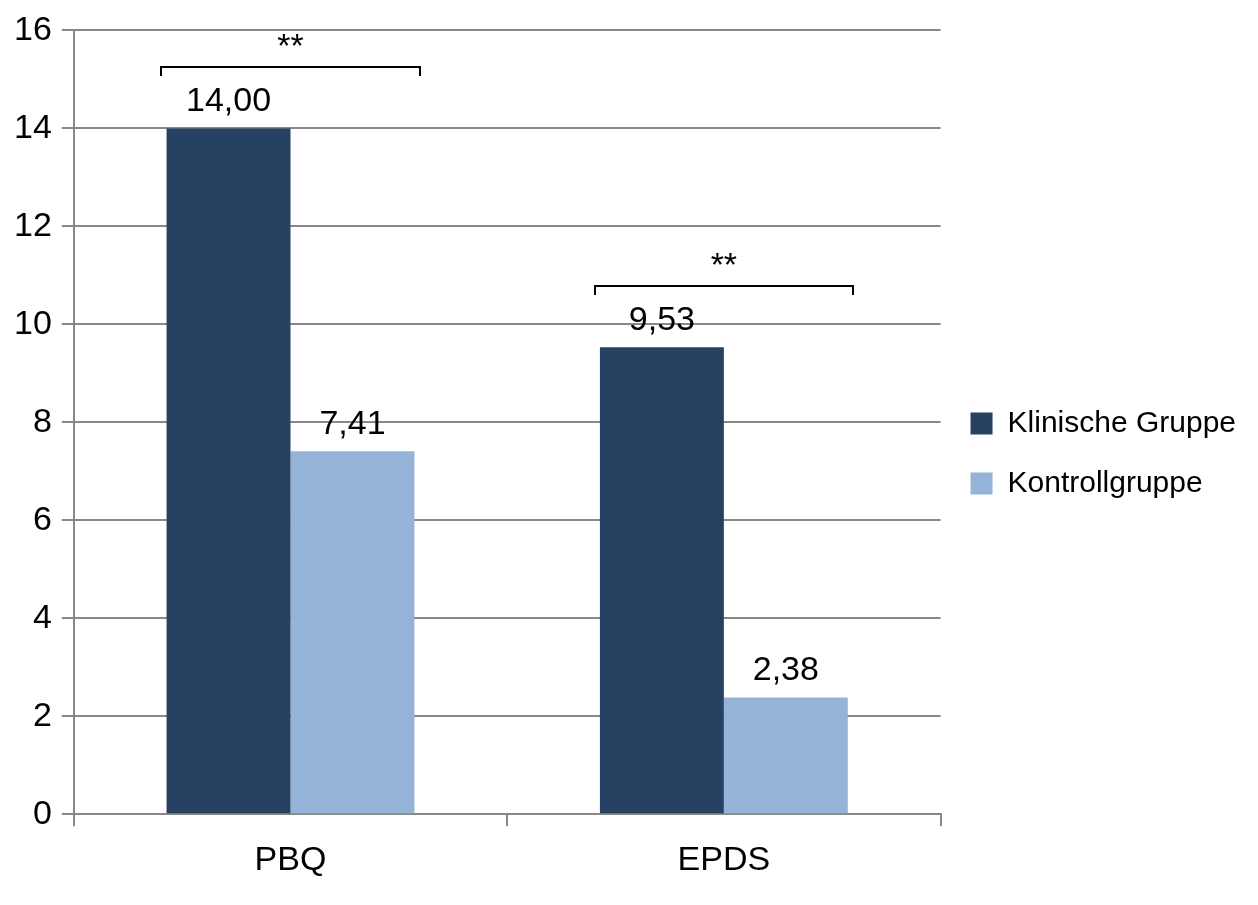 The height and width of the screenshot is (905, 1258). What do you see at coordinates (32, 223) in the screenshot?
I see `y-tick-label: 12` at bounding box center [32, 223].